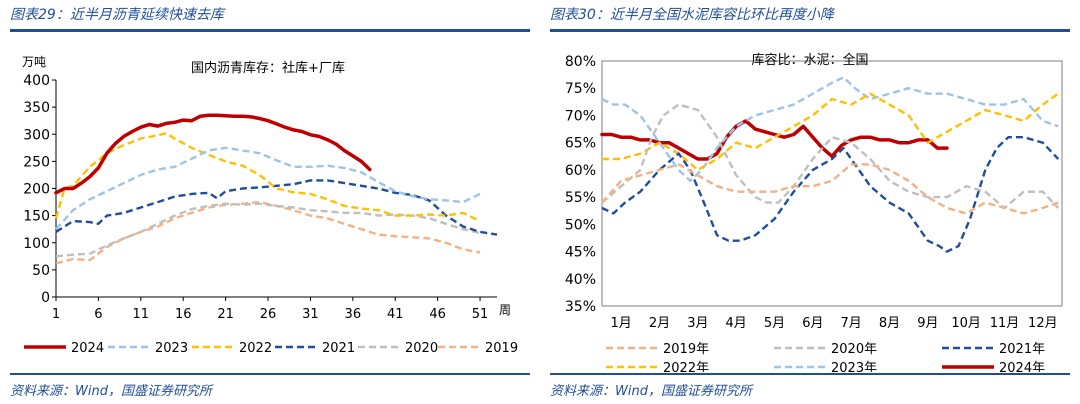  What do you see at coordinates (421, 348) in the screenshot?
I see `legend-label: 2020` at bounding box center [421, 348].